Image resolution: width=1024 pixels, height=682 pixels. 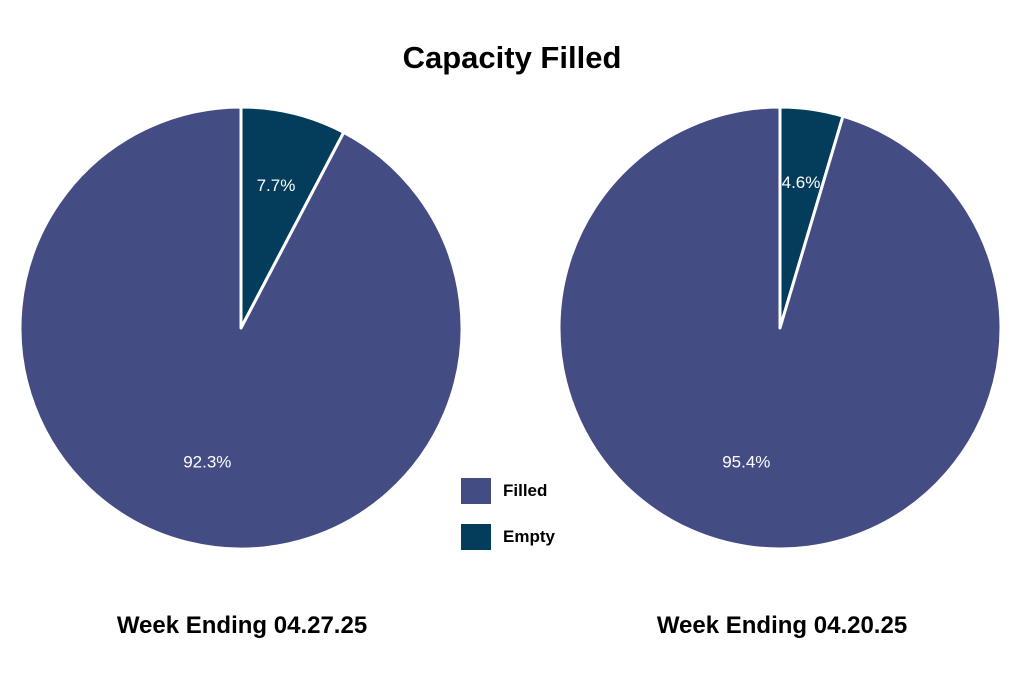 I want to click on chart-title: Capacity Filled, so click(x=512, y=57).